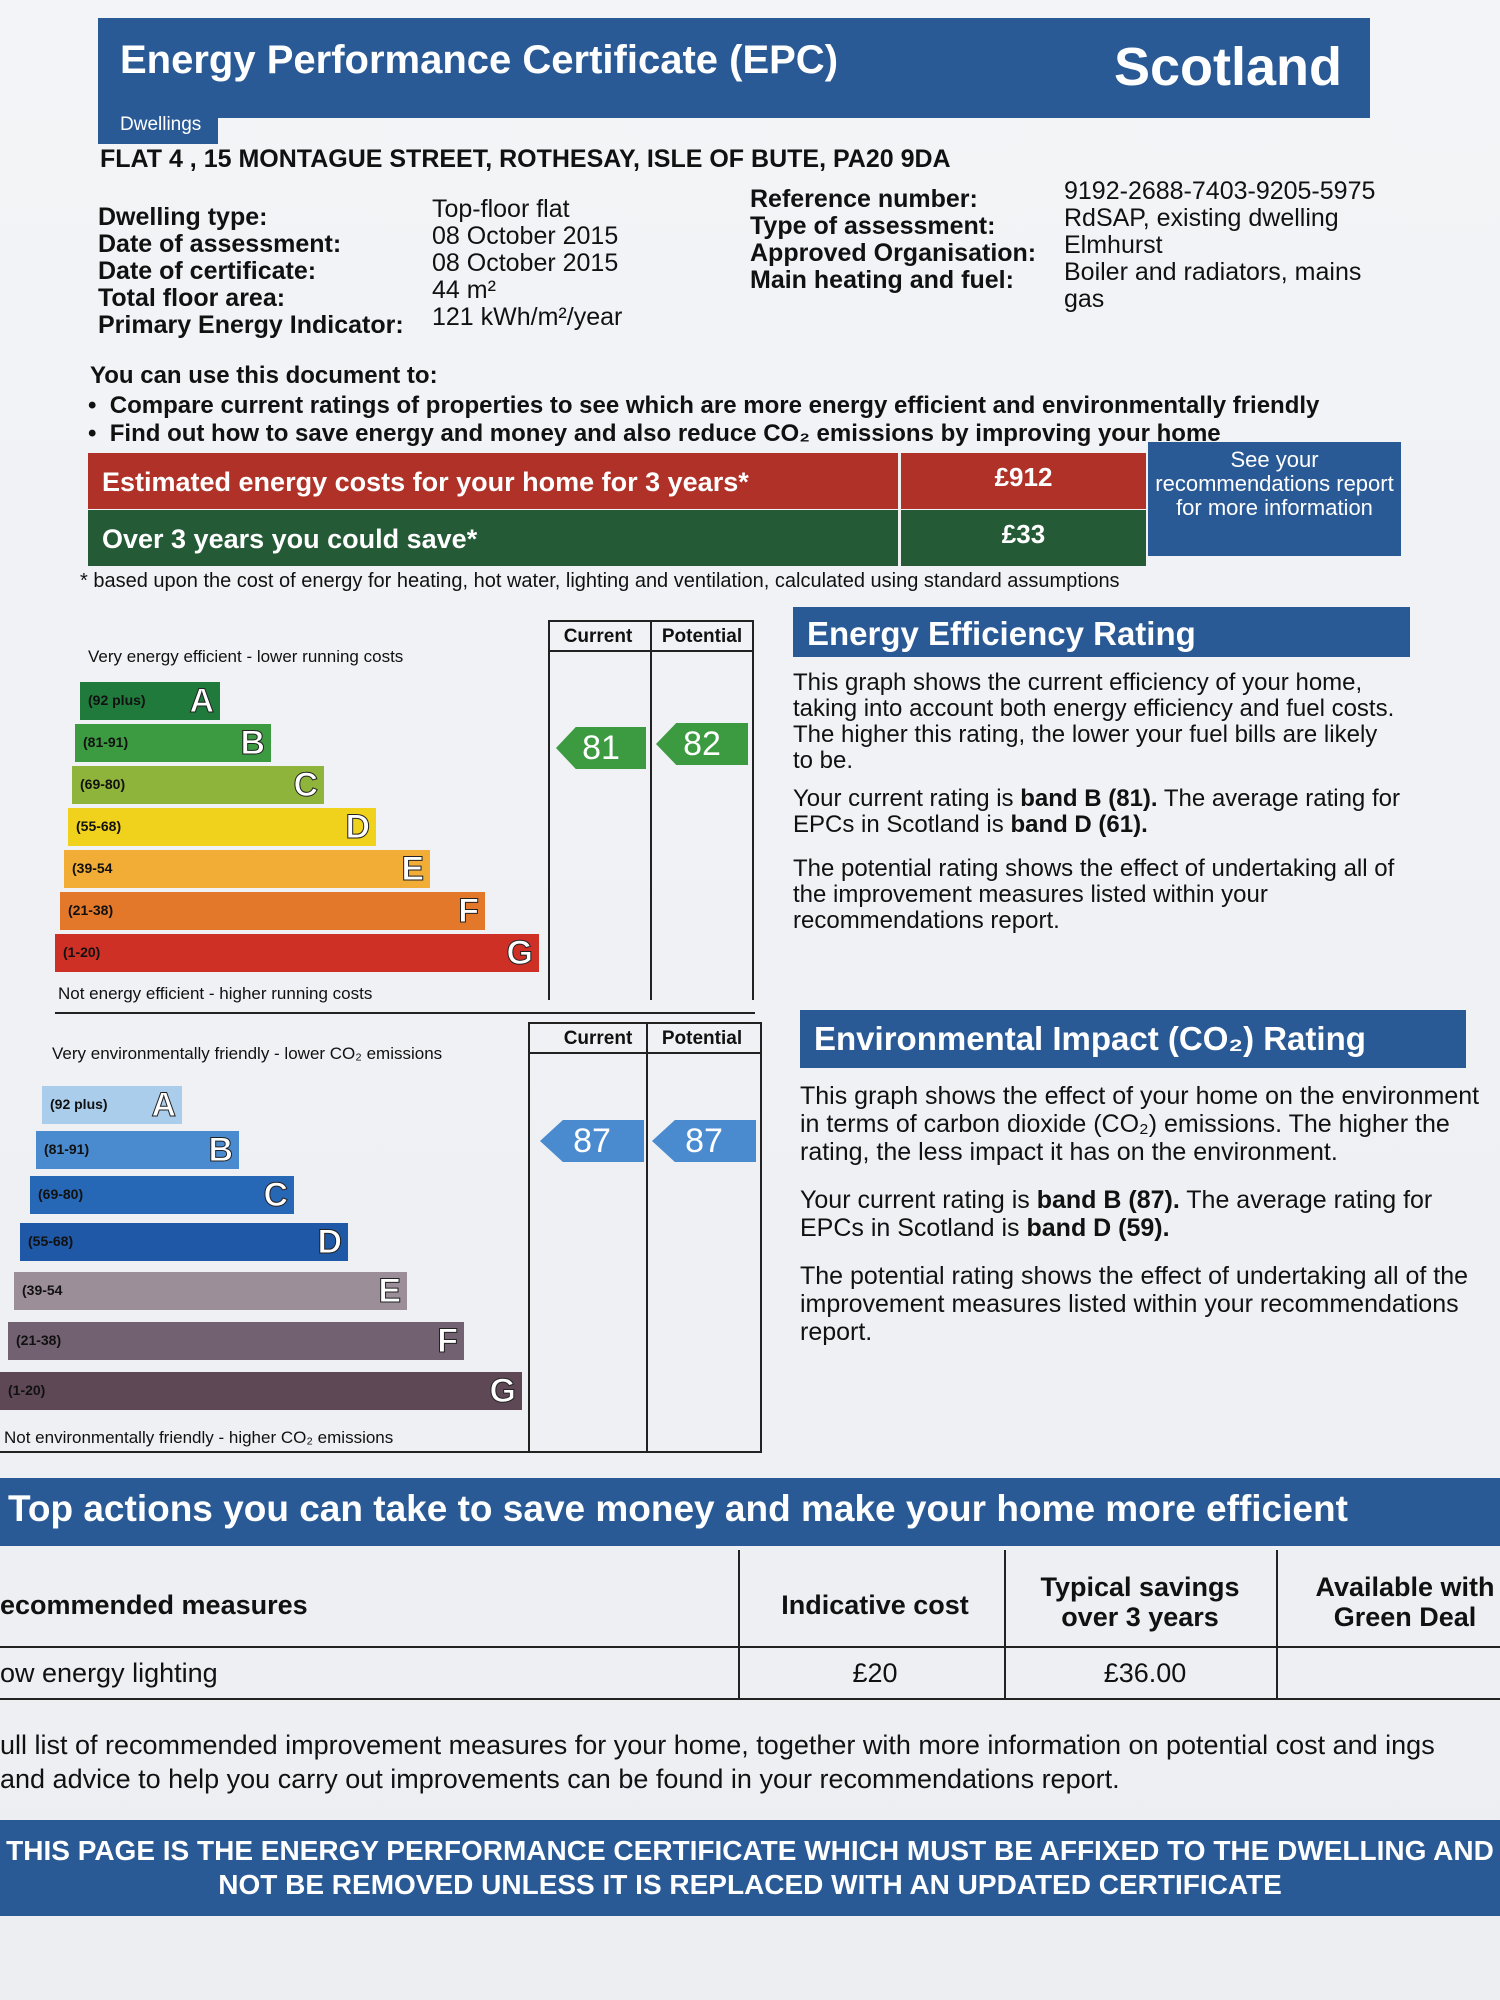 The image size is (1500, 2000). I want to click on detail-value: Top-floor flat, so click(501, 209).